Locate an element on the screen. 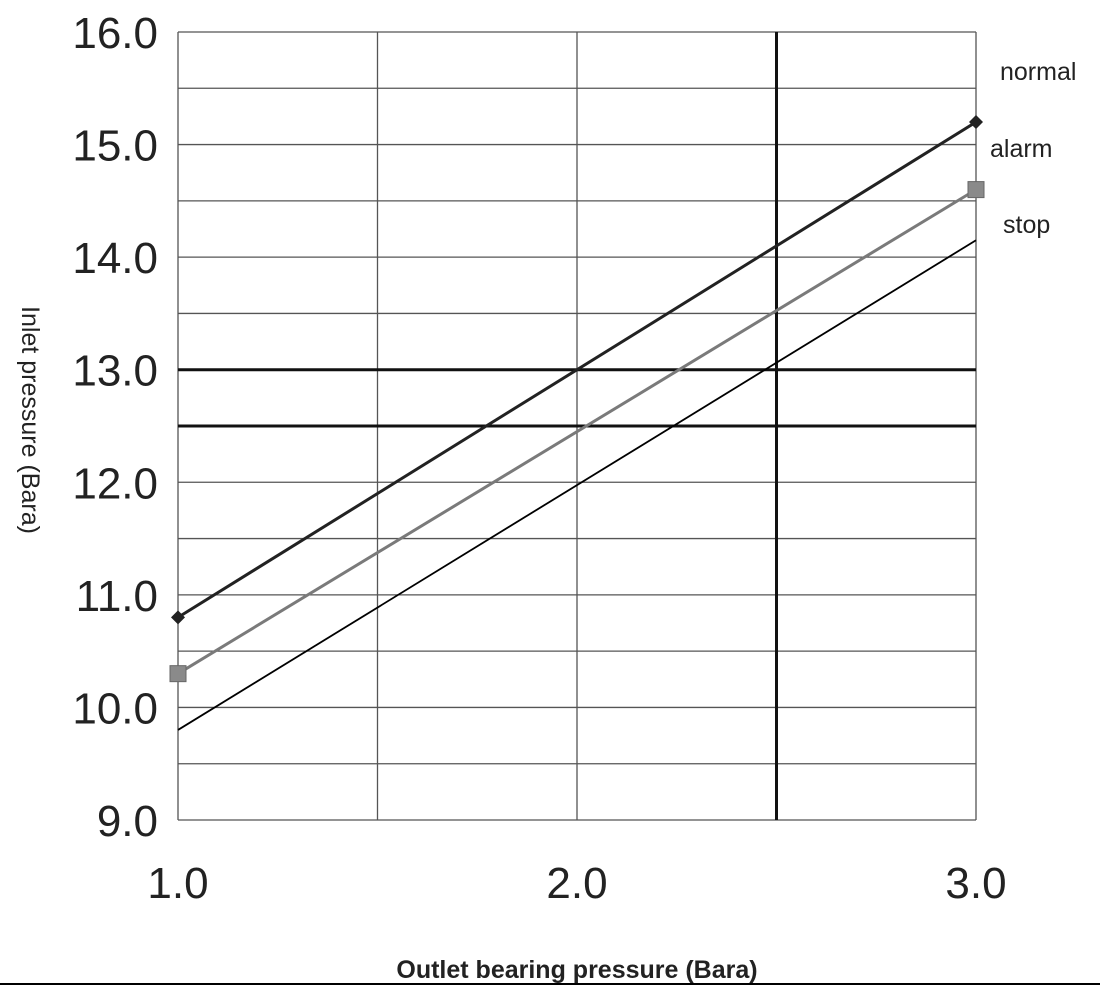 The height and width of the screenshot is (986, 1100). y-tick-label: 14.0 is located at coordinates (115, 258).